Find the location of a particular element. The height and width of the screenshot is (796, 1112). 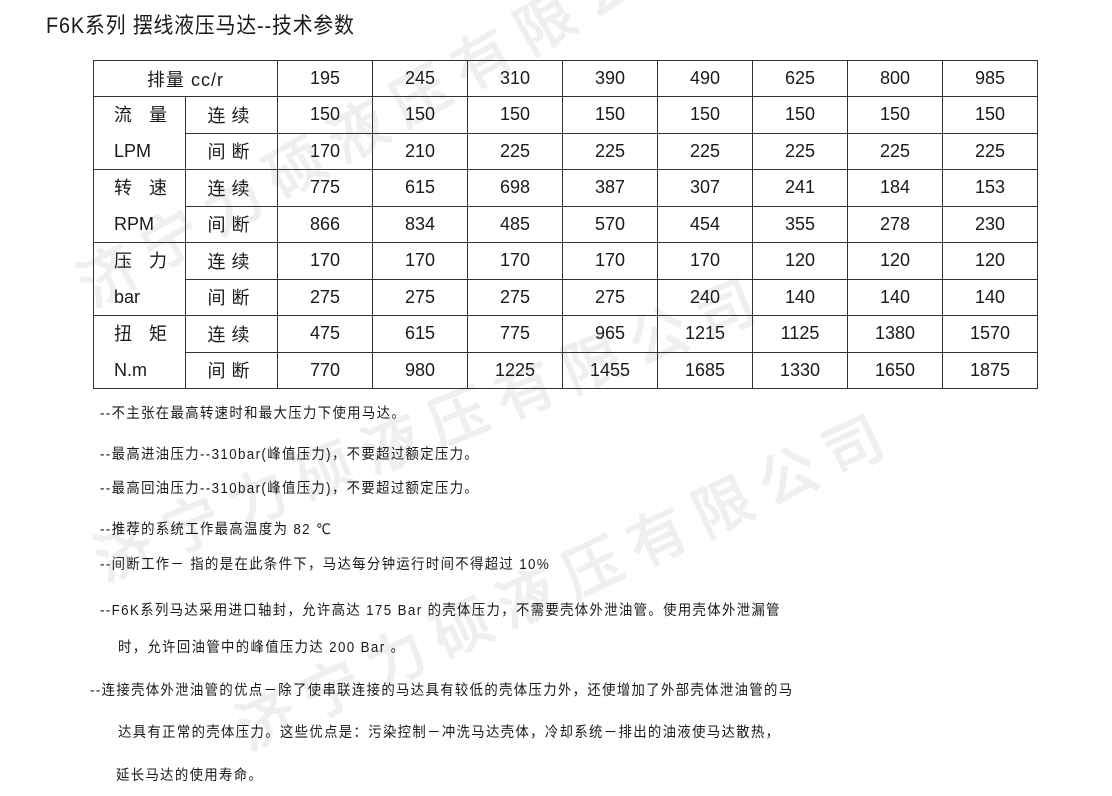

table-row: 间断 170 210 225 225 225 225 225 225 is located at coordinates (566, 151).